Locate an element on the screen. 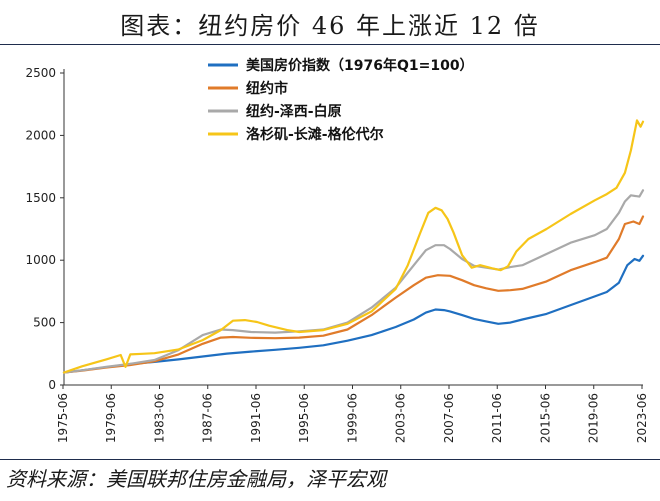 This screenshot has width=660, height=501. y-tick-label: 2000 is located at coordinates (40, 135).